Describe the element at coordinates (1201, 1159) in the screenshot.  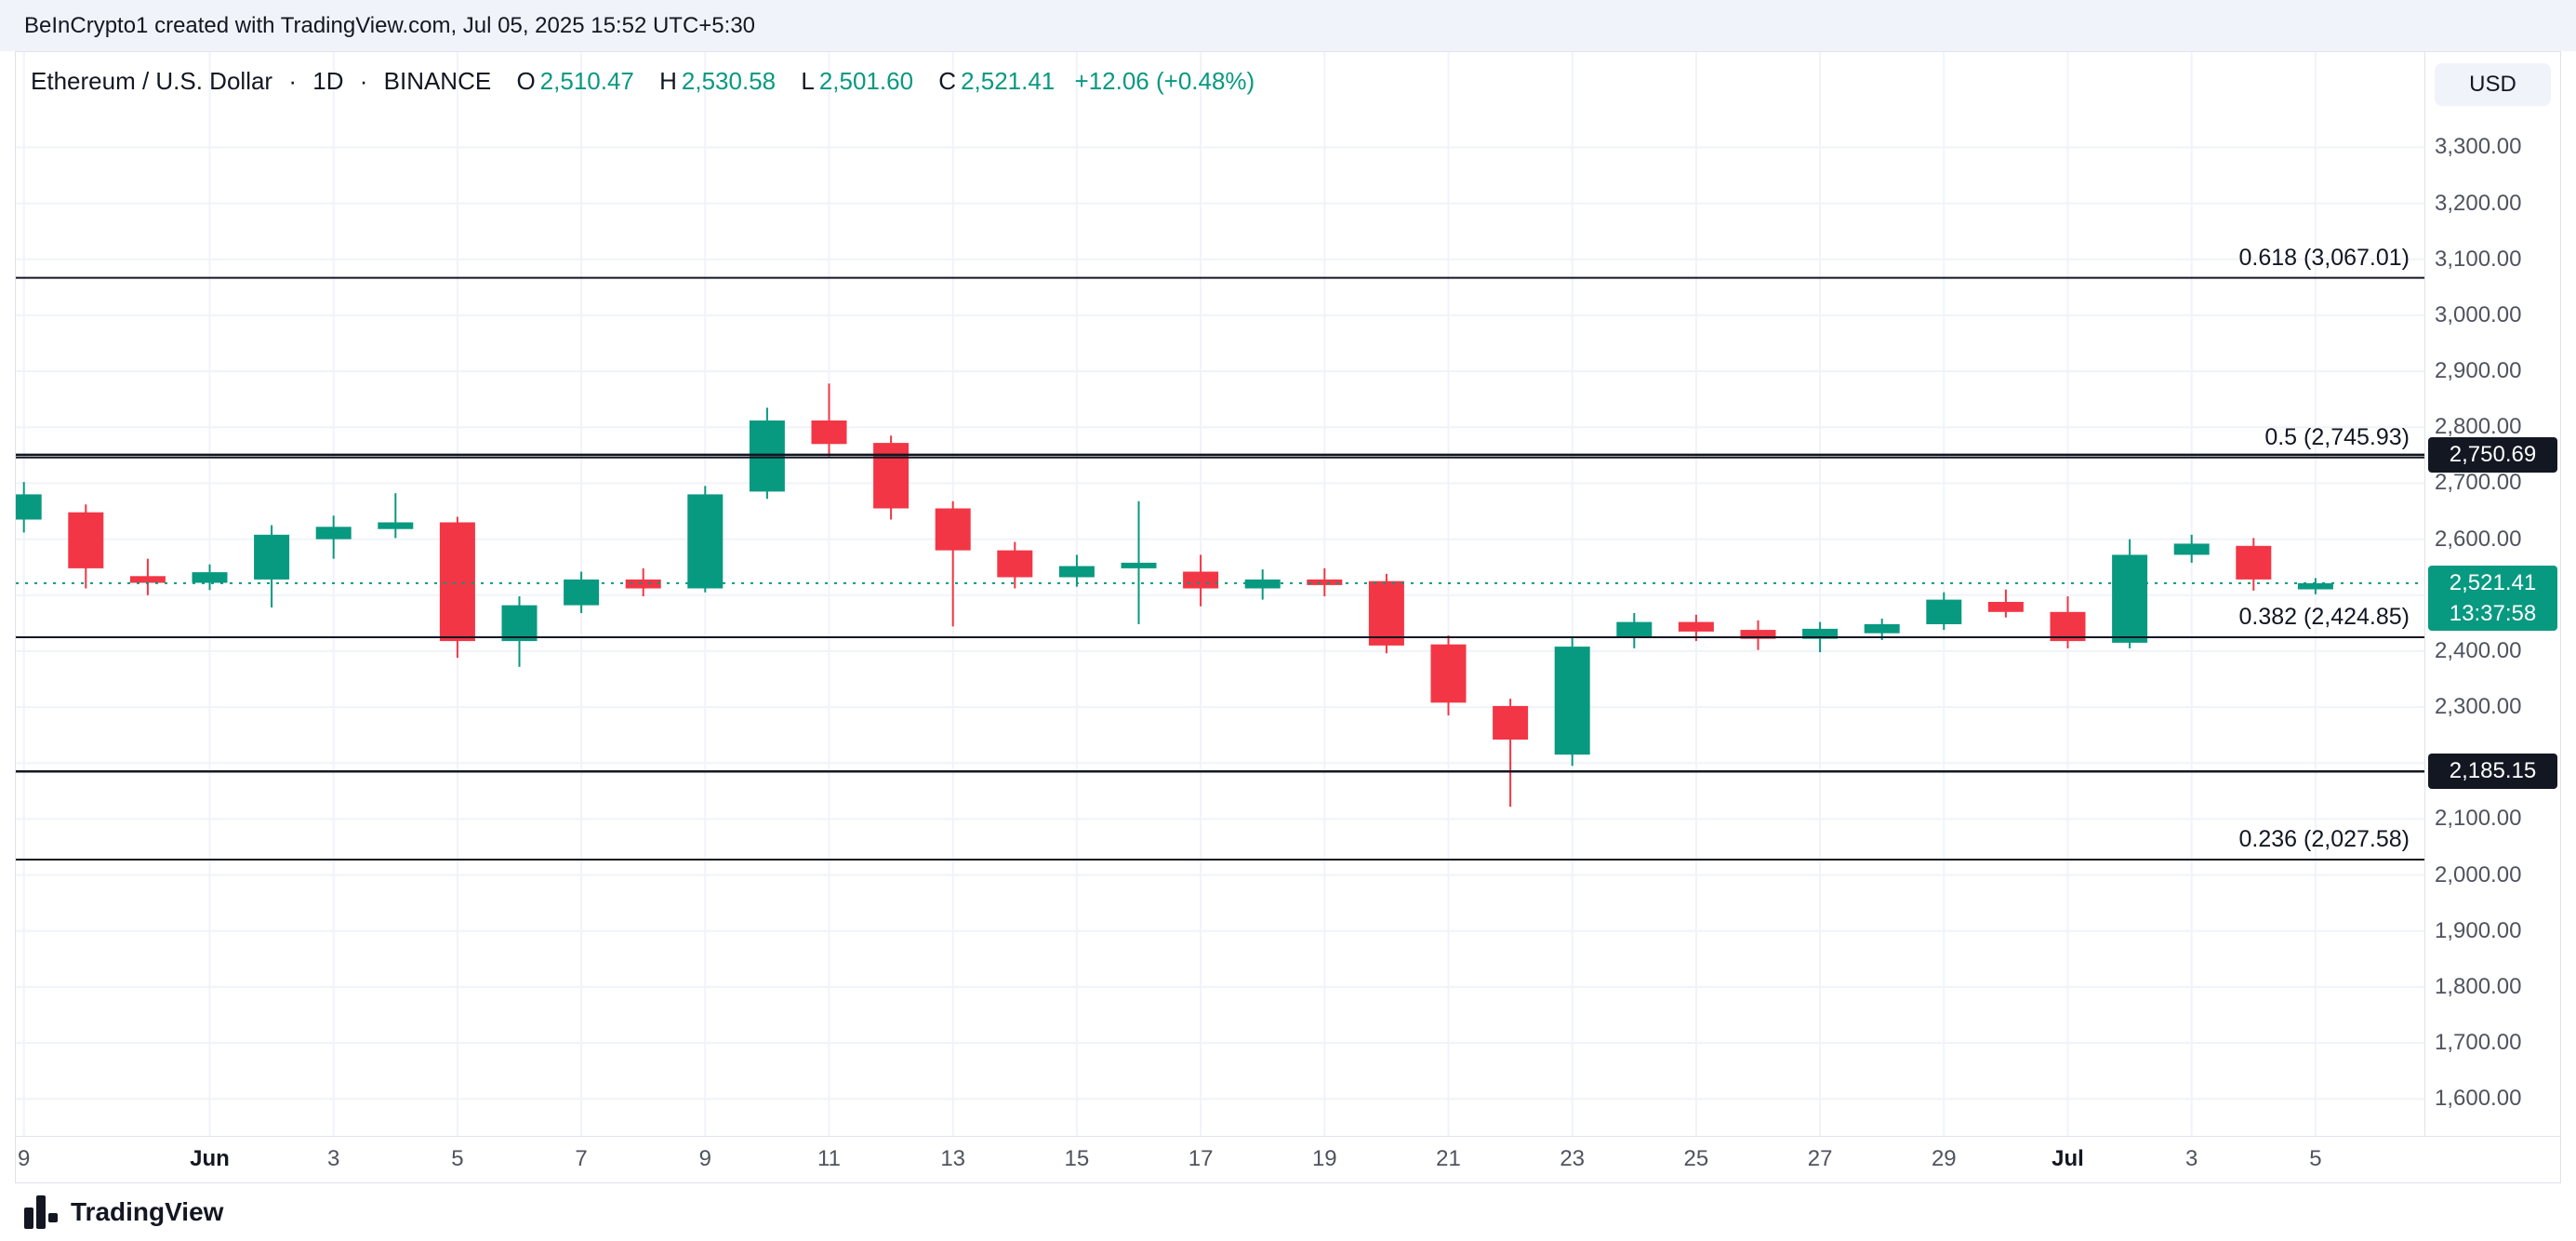
I see `time-label-day: 17` at that location.